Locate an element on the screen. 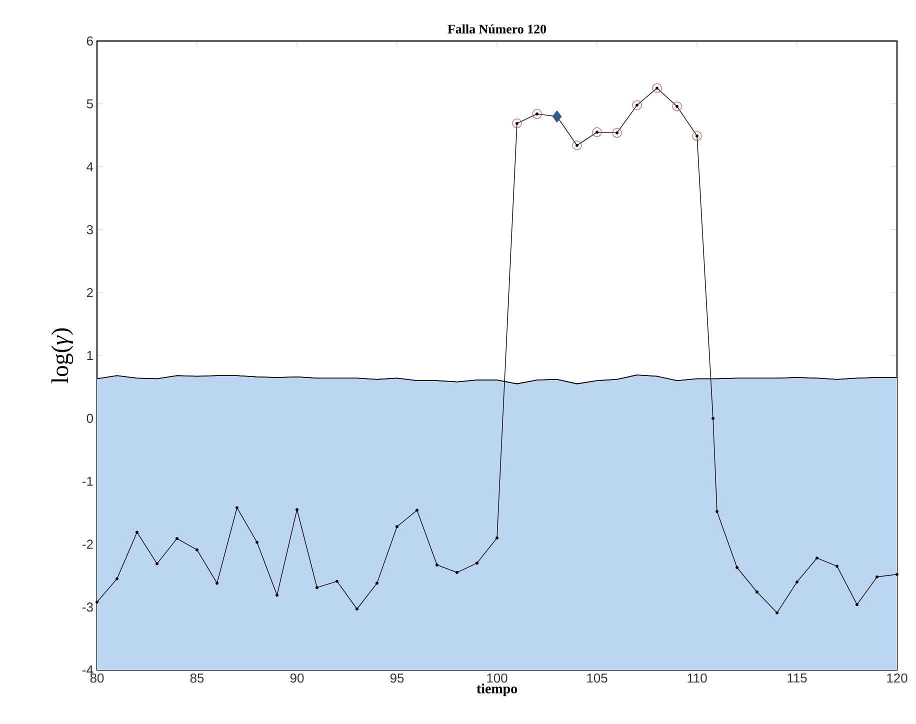 Image resolution: width=916 pixels, height=724 pixels. y-tick-label: -2 is located at coordinates (87, 544).